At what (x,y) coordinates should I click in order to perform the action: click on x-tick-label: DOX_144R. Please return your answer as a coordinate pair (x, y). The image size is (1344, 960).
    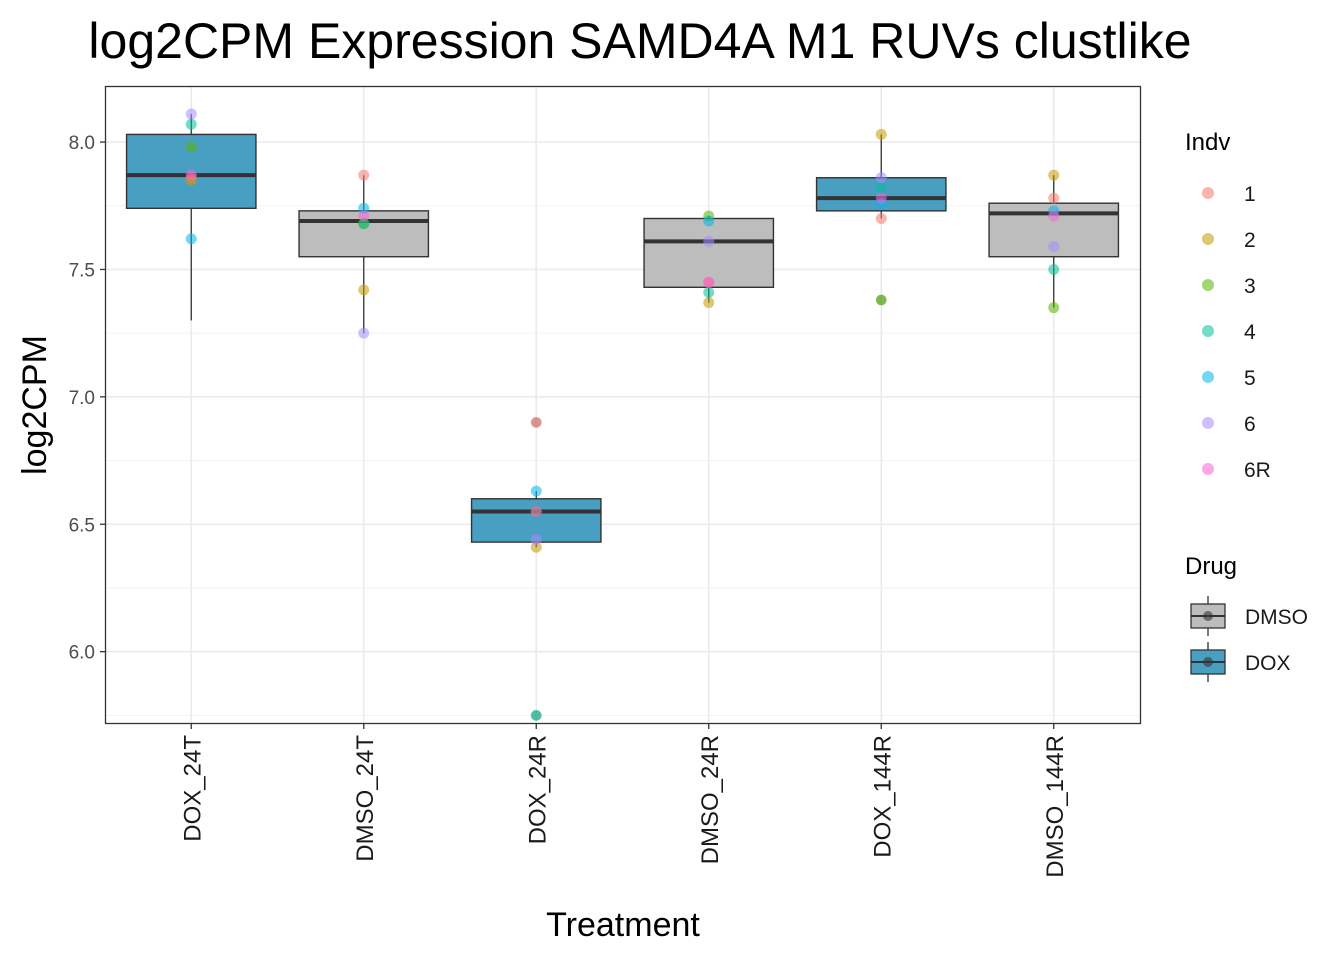
    Looking at the image, I should click on (882, 796).